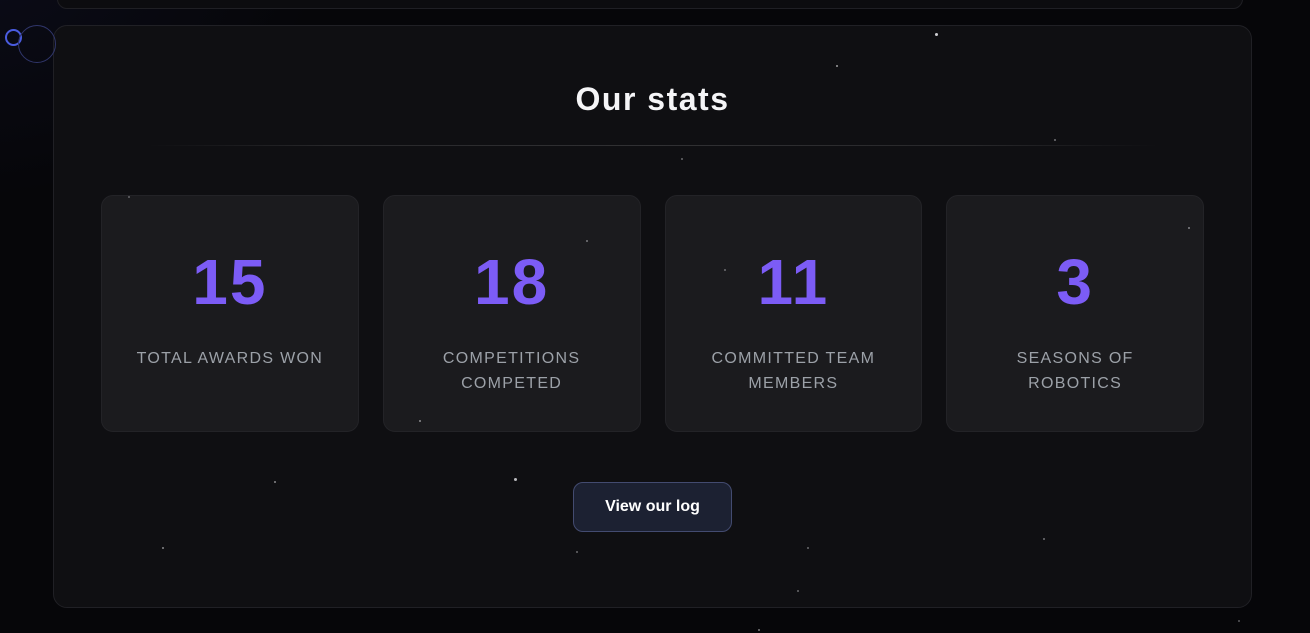  Describe the element at coordinates (512, 281) in the screenshot. I see `stat-value: 18` at that location.